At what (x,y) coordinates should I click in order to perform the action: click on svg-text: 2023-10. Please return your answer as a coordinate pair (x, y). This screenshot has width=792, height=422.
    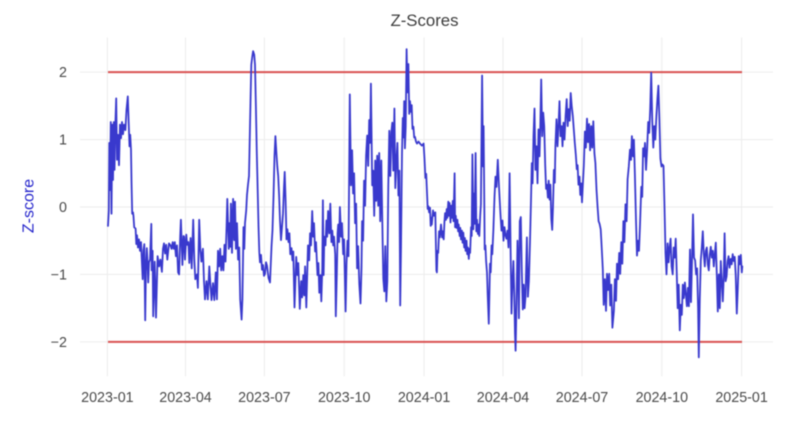
    Looking at the image, I should click on (344, 398).